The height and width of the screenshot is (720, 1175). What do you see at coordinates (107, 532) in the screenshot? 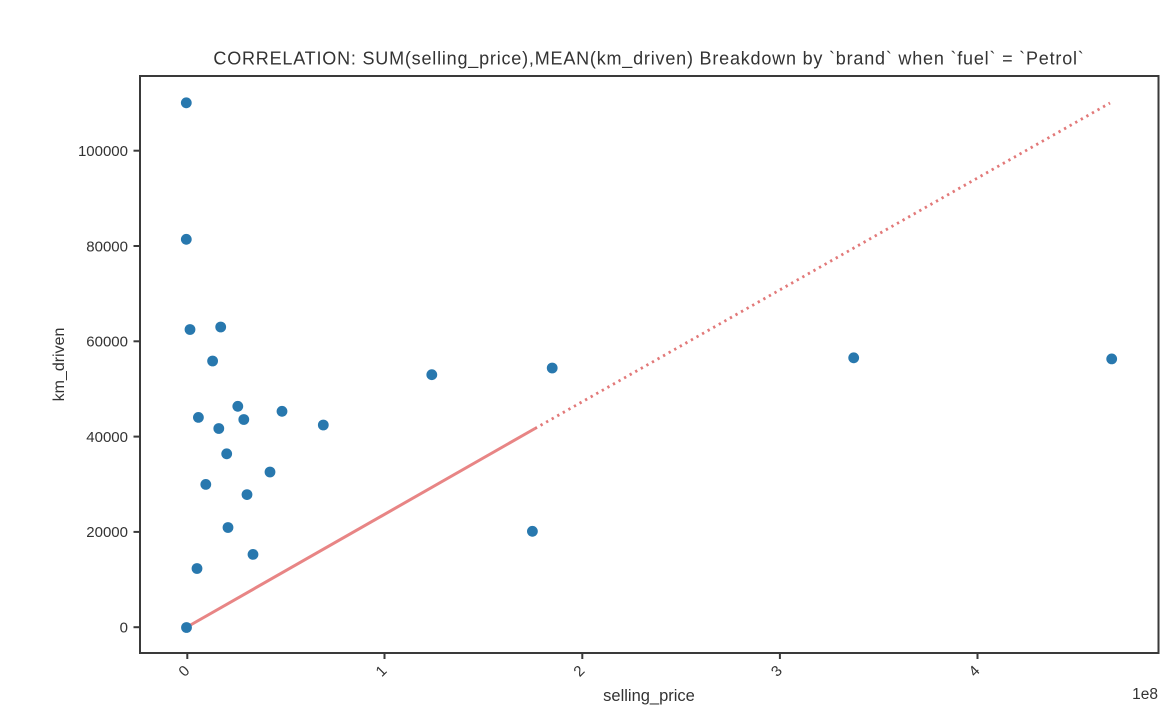
I see `svg-text: 20000` at bounding box center [107, 532].